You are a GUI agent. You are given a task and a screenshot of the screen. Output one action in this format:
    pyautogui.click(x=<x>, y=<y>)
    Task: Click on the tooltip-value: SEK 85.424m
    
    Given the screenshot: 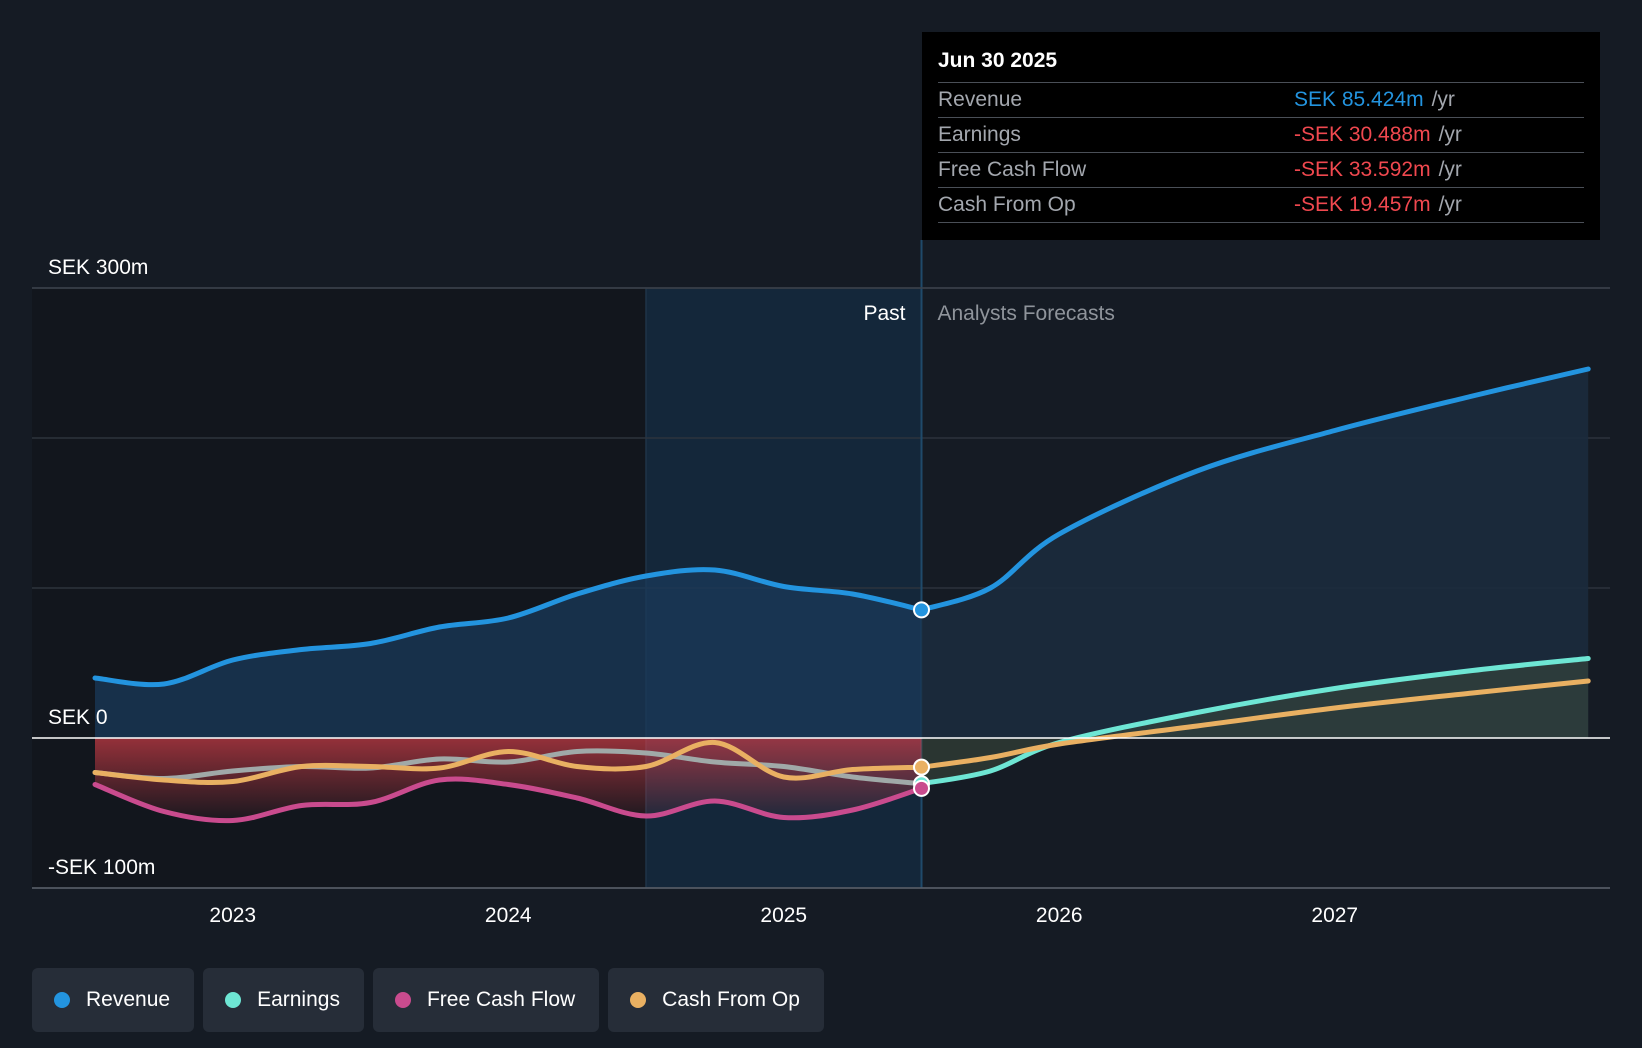 What is the action you would take?
    pyautogui.click(x=1359, y=99)
    